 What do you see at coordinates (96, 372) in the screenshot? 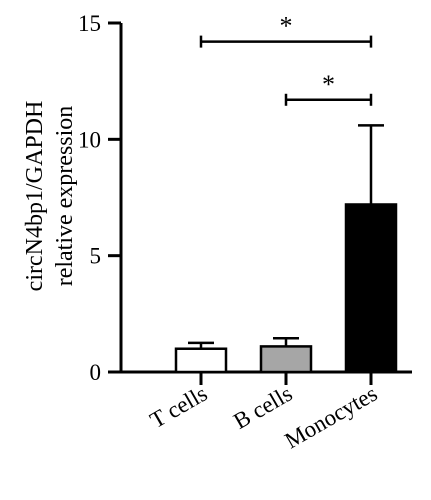
I see `y-tick-label: 0` at bounding box center [96, 372].